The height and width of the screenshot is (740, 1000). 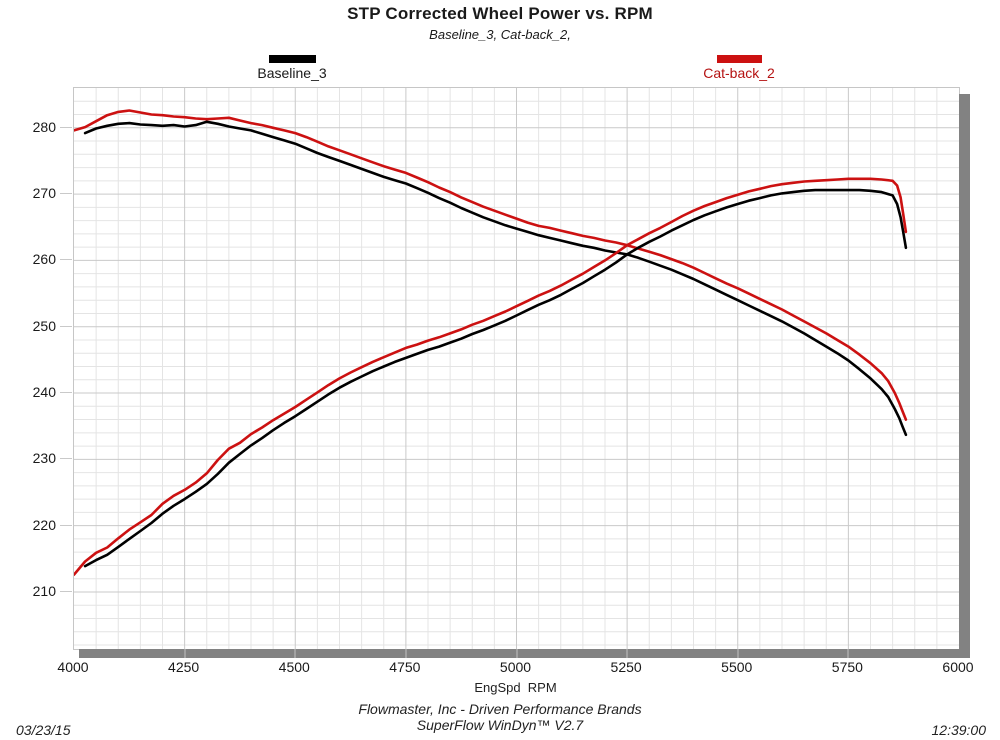 What do you see at coordinates (44, 126) in the screenshot?
I see `y-tick-label: 280` at bounding box center [44, 126].